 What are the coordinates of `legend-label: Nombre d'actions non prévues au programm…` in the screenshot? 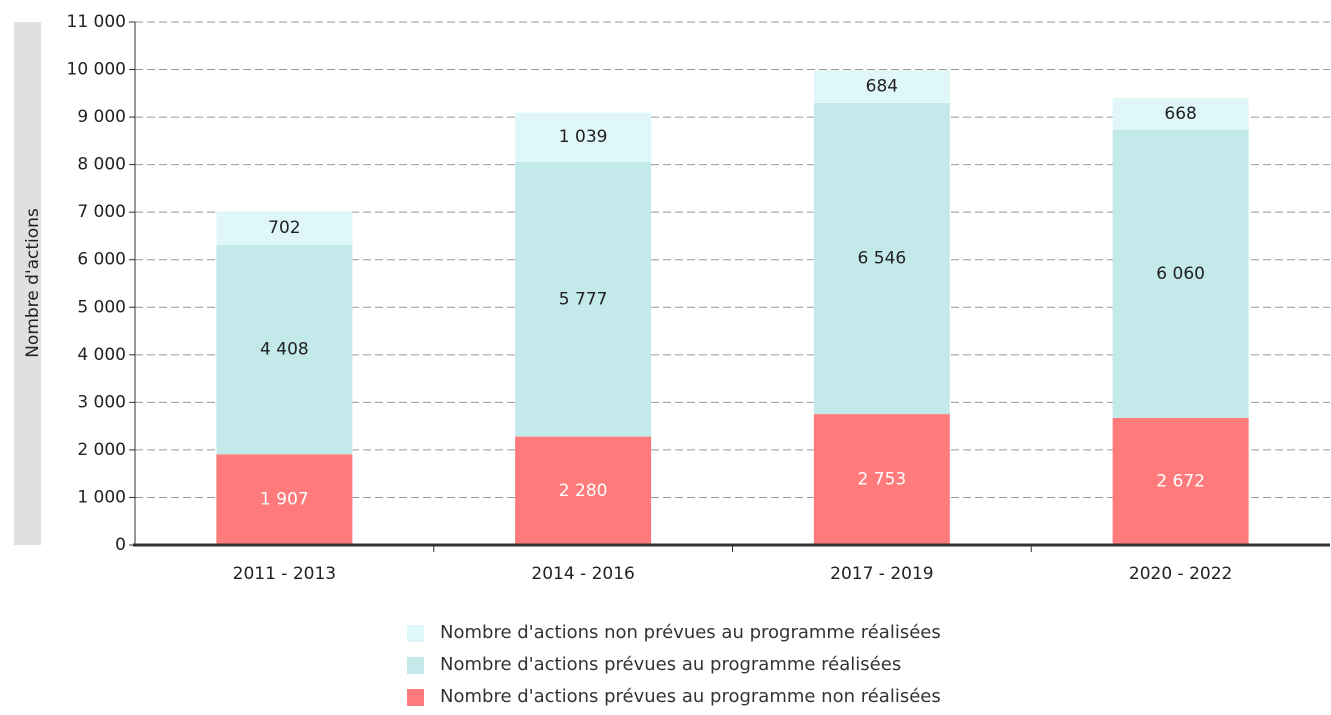 It's located at (690, 632).